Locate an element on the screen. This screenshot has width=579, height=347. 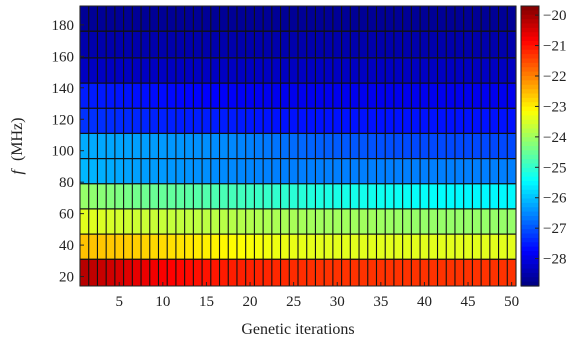
x-tick-label: 25 is located at coordinates (293, 302).